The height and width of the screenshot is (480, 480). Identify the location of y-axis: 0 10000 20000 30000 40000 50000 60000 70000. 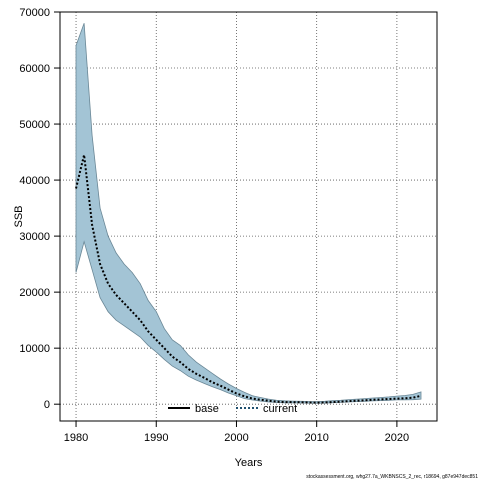
(39, 209).